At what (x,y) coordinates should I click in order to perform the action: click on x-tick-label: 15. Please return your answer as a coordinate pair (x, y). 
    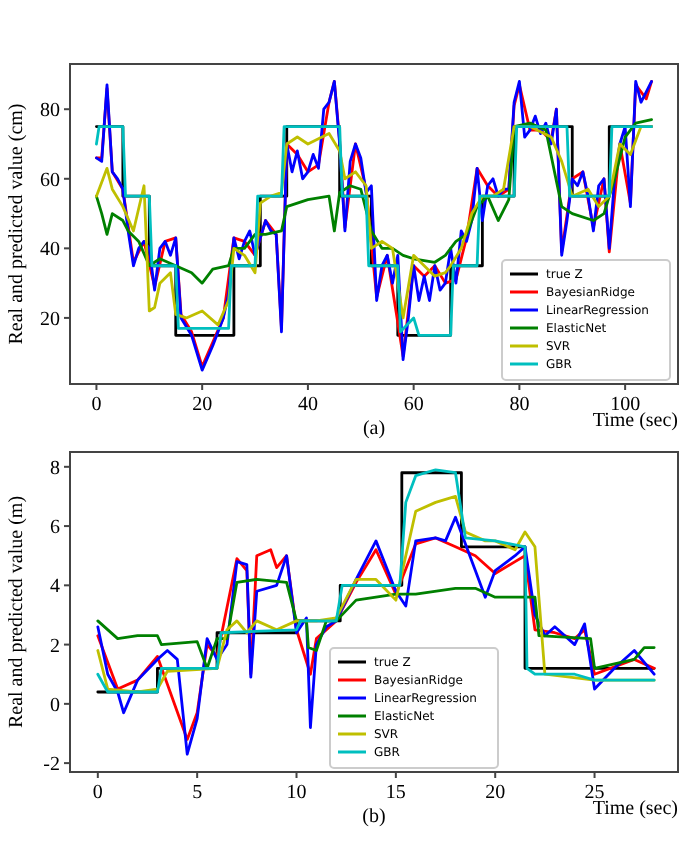
    Looking at the image, I should click on (395, 793).